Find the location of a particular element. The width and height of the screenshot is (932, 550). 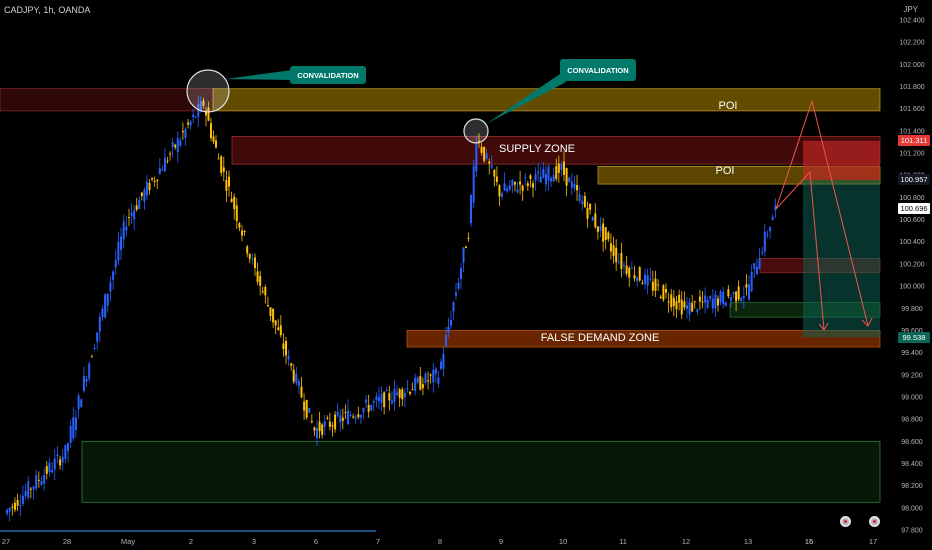

position-stop-box is located at coordinates (841, 160).